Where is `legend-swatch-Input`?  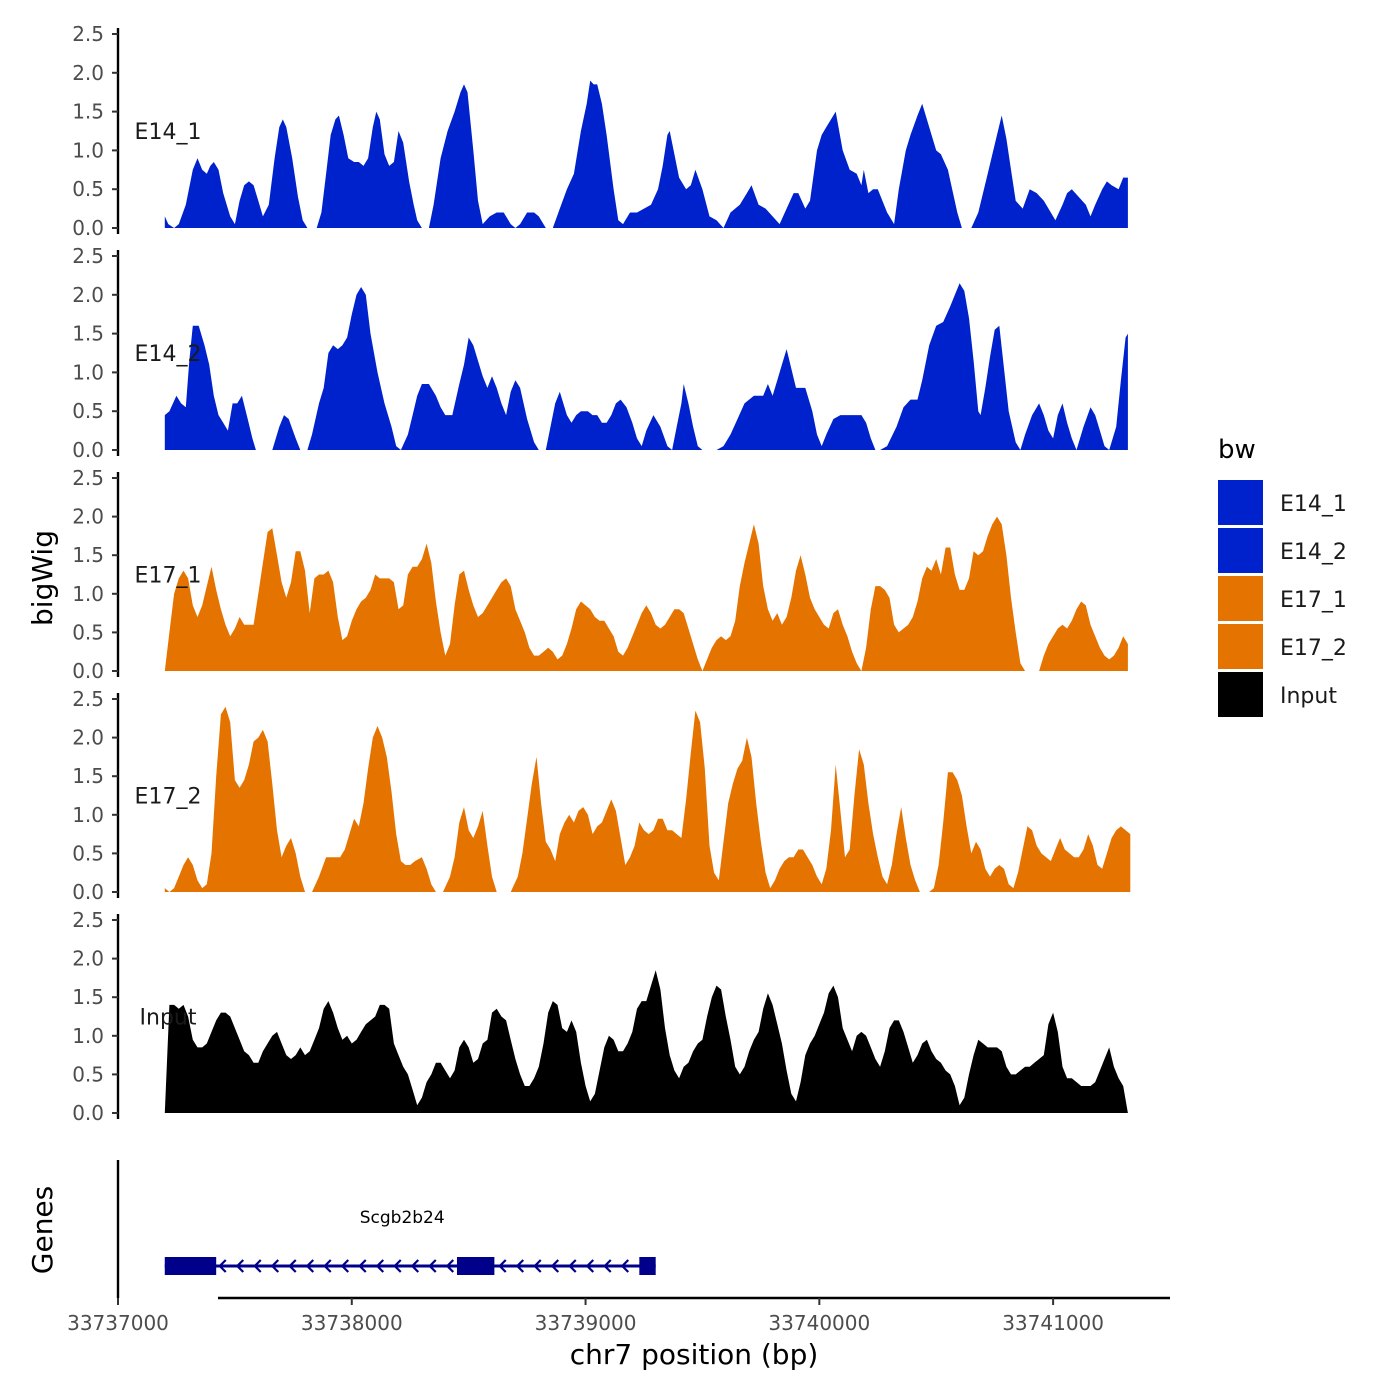 legend-swatch-Input is located at coordinates (1240, 694).